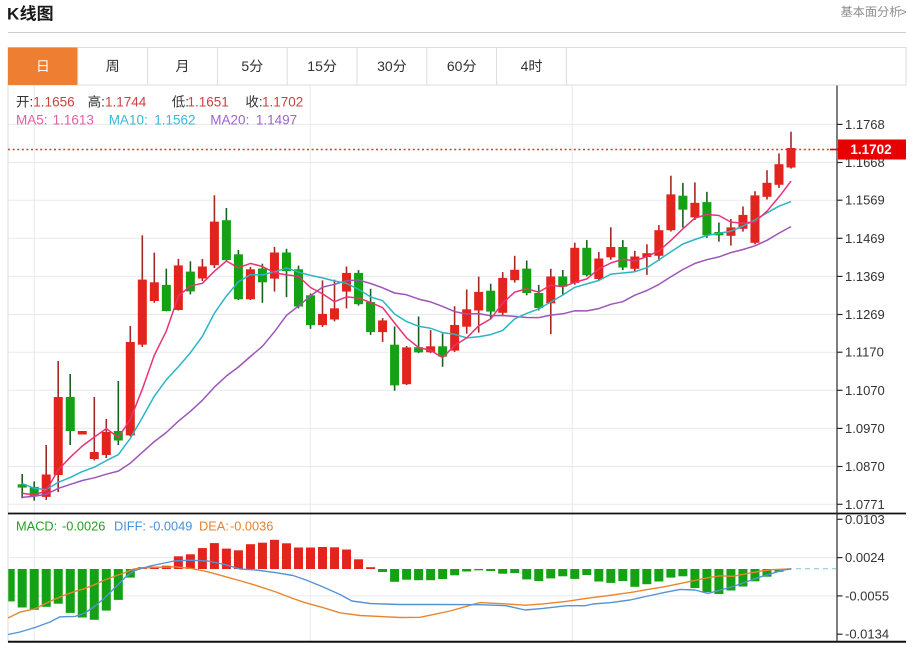  I want to click on svg-text: MA10:, so click(128, 120).